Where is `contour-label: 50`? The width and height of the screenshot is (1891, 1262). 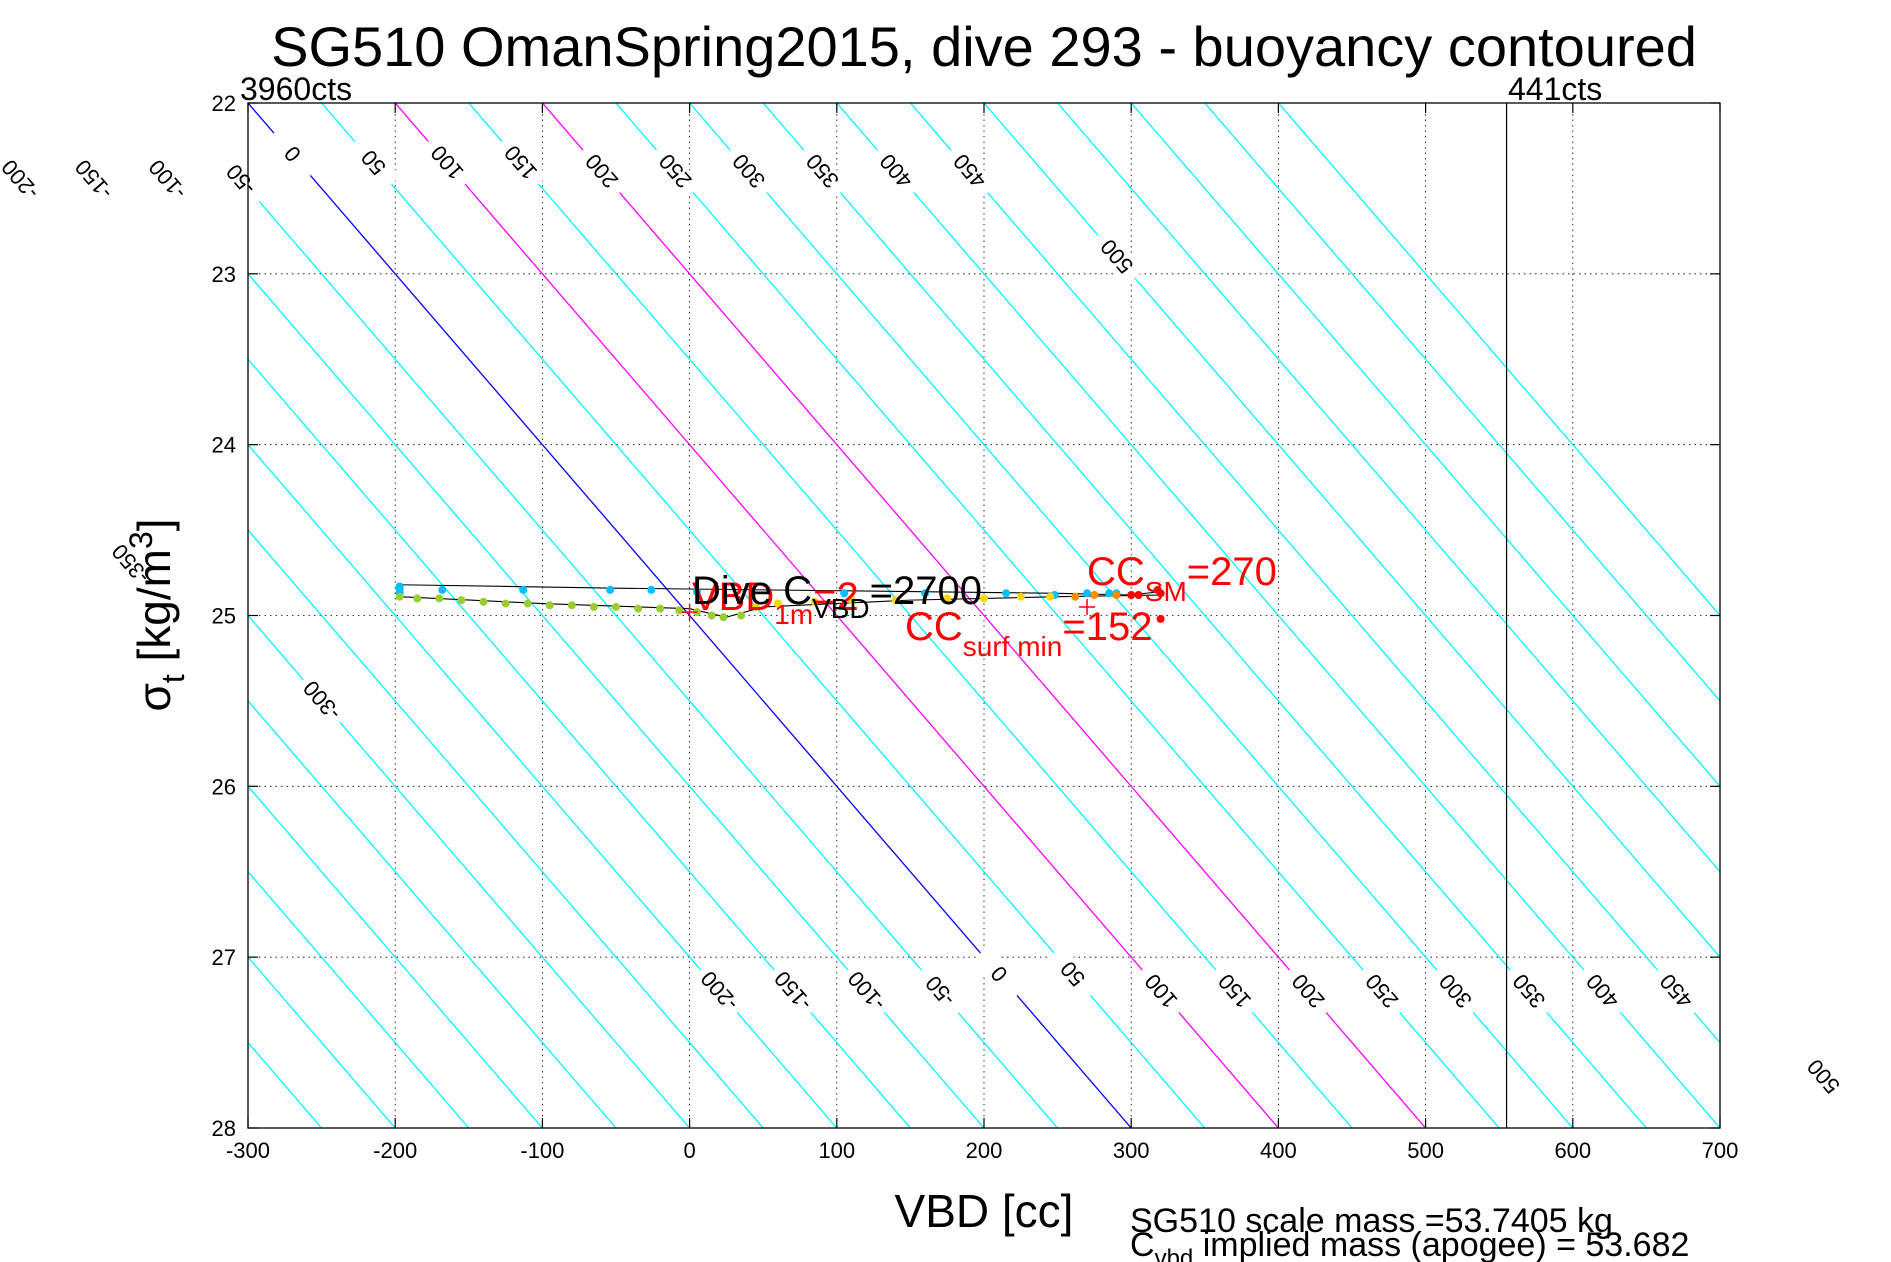
contour-label: 50 is located at coordinates (373, 162).